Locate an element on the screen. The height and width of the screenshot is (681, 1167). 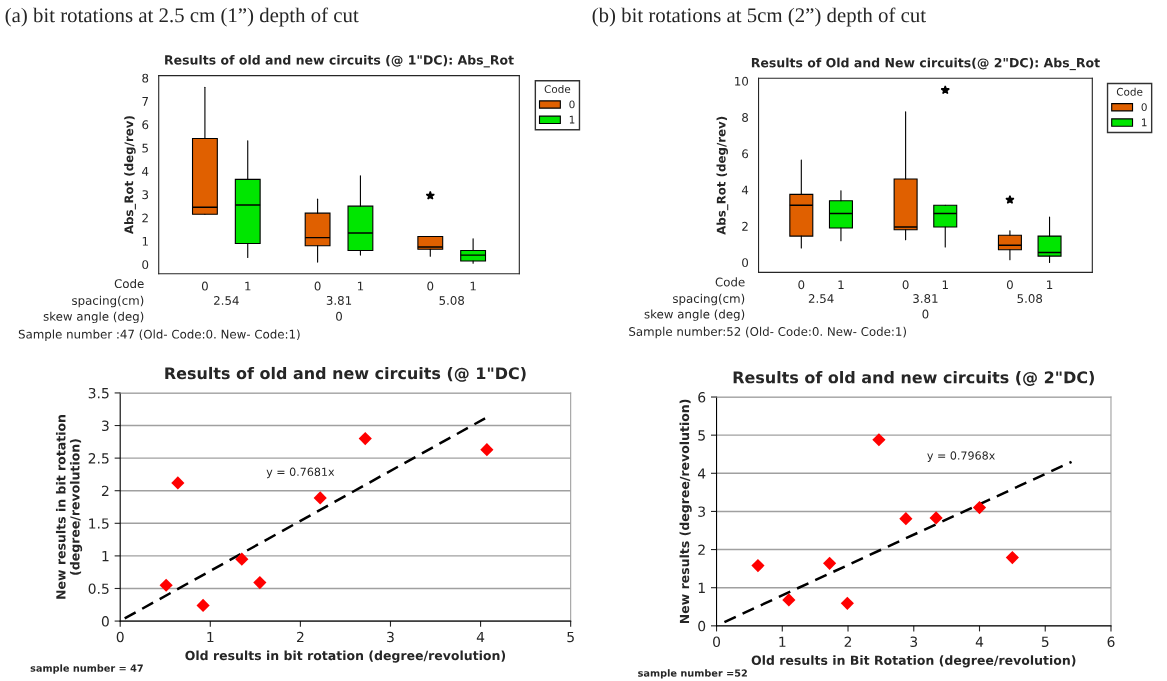
legend-title: Code is located at coordinates (1129, 91).